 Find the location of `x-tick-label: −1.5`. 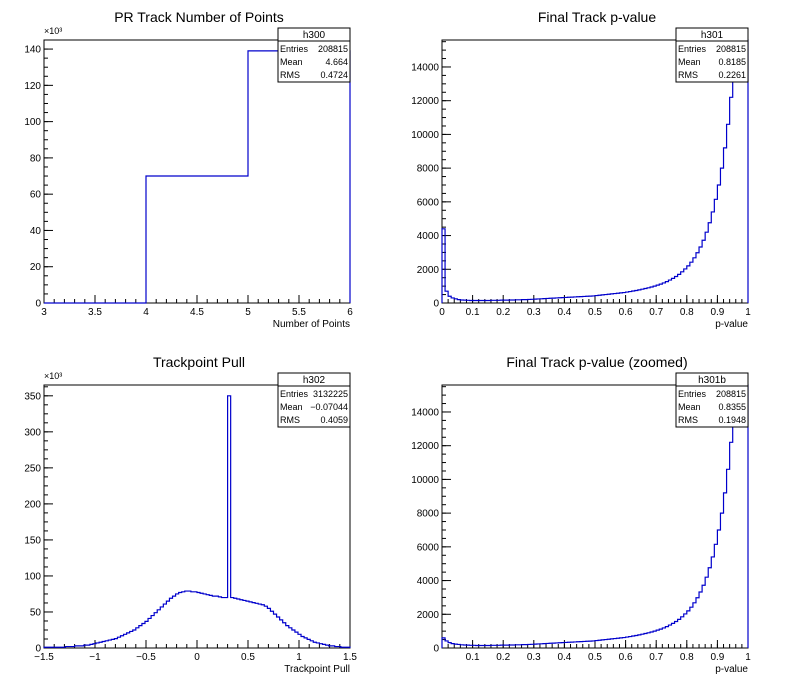

x-tick-label: −1.5 is located at coordinates (44, 657).